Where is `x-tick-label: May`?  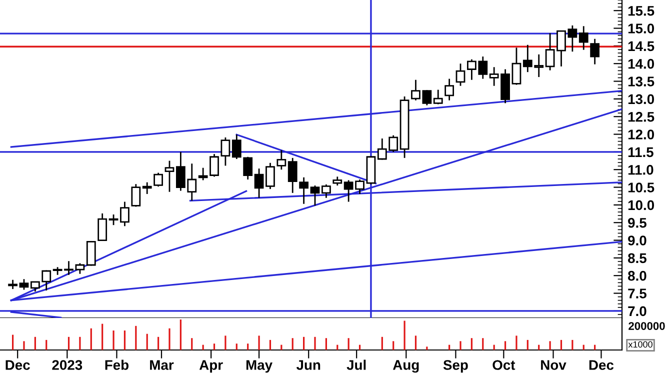
x-tick-label: May is located at coordinates (259, 366).